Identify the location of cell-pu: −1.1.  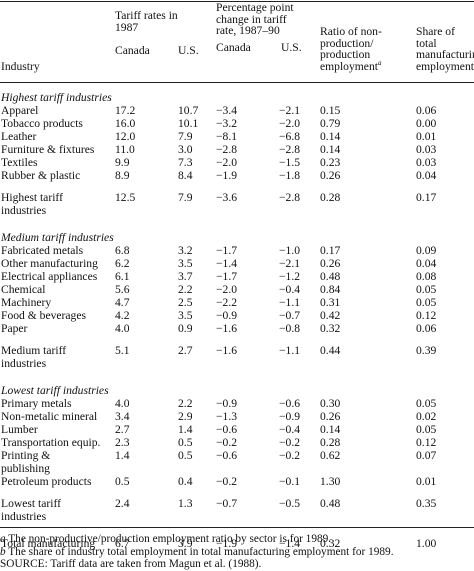
(290, 350).